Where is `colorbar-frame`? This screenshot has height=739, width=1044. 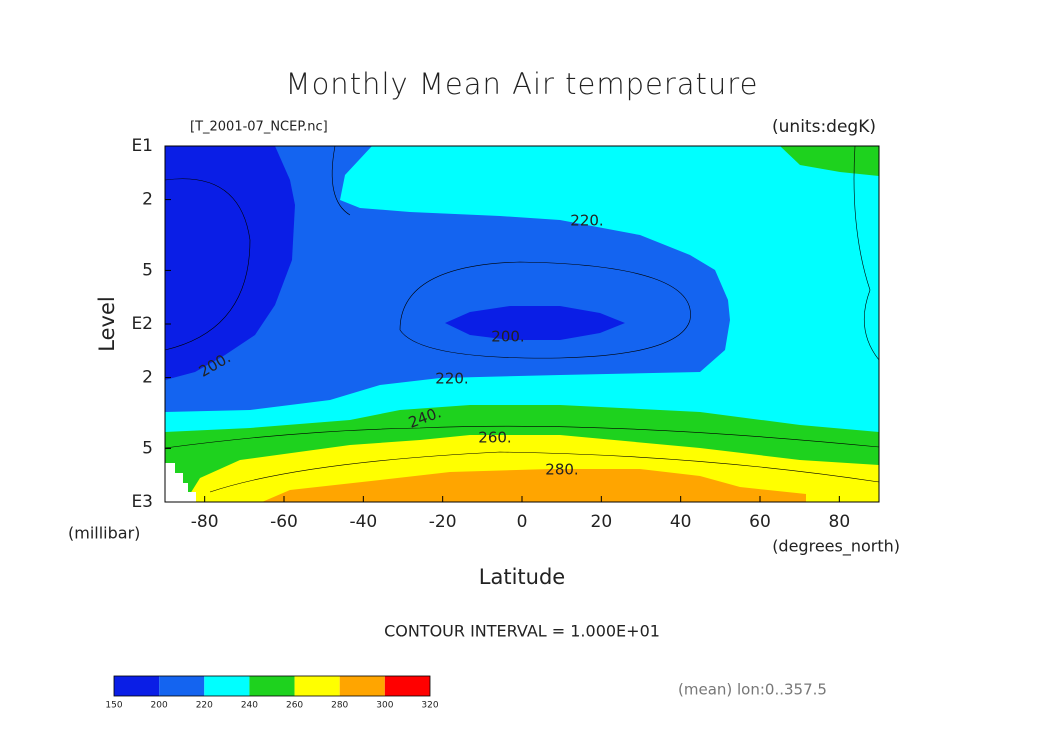 colorbar-frame is located at coordinates (272, 686).